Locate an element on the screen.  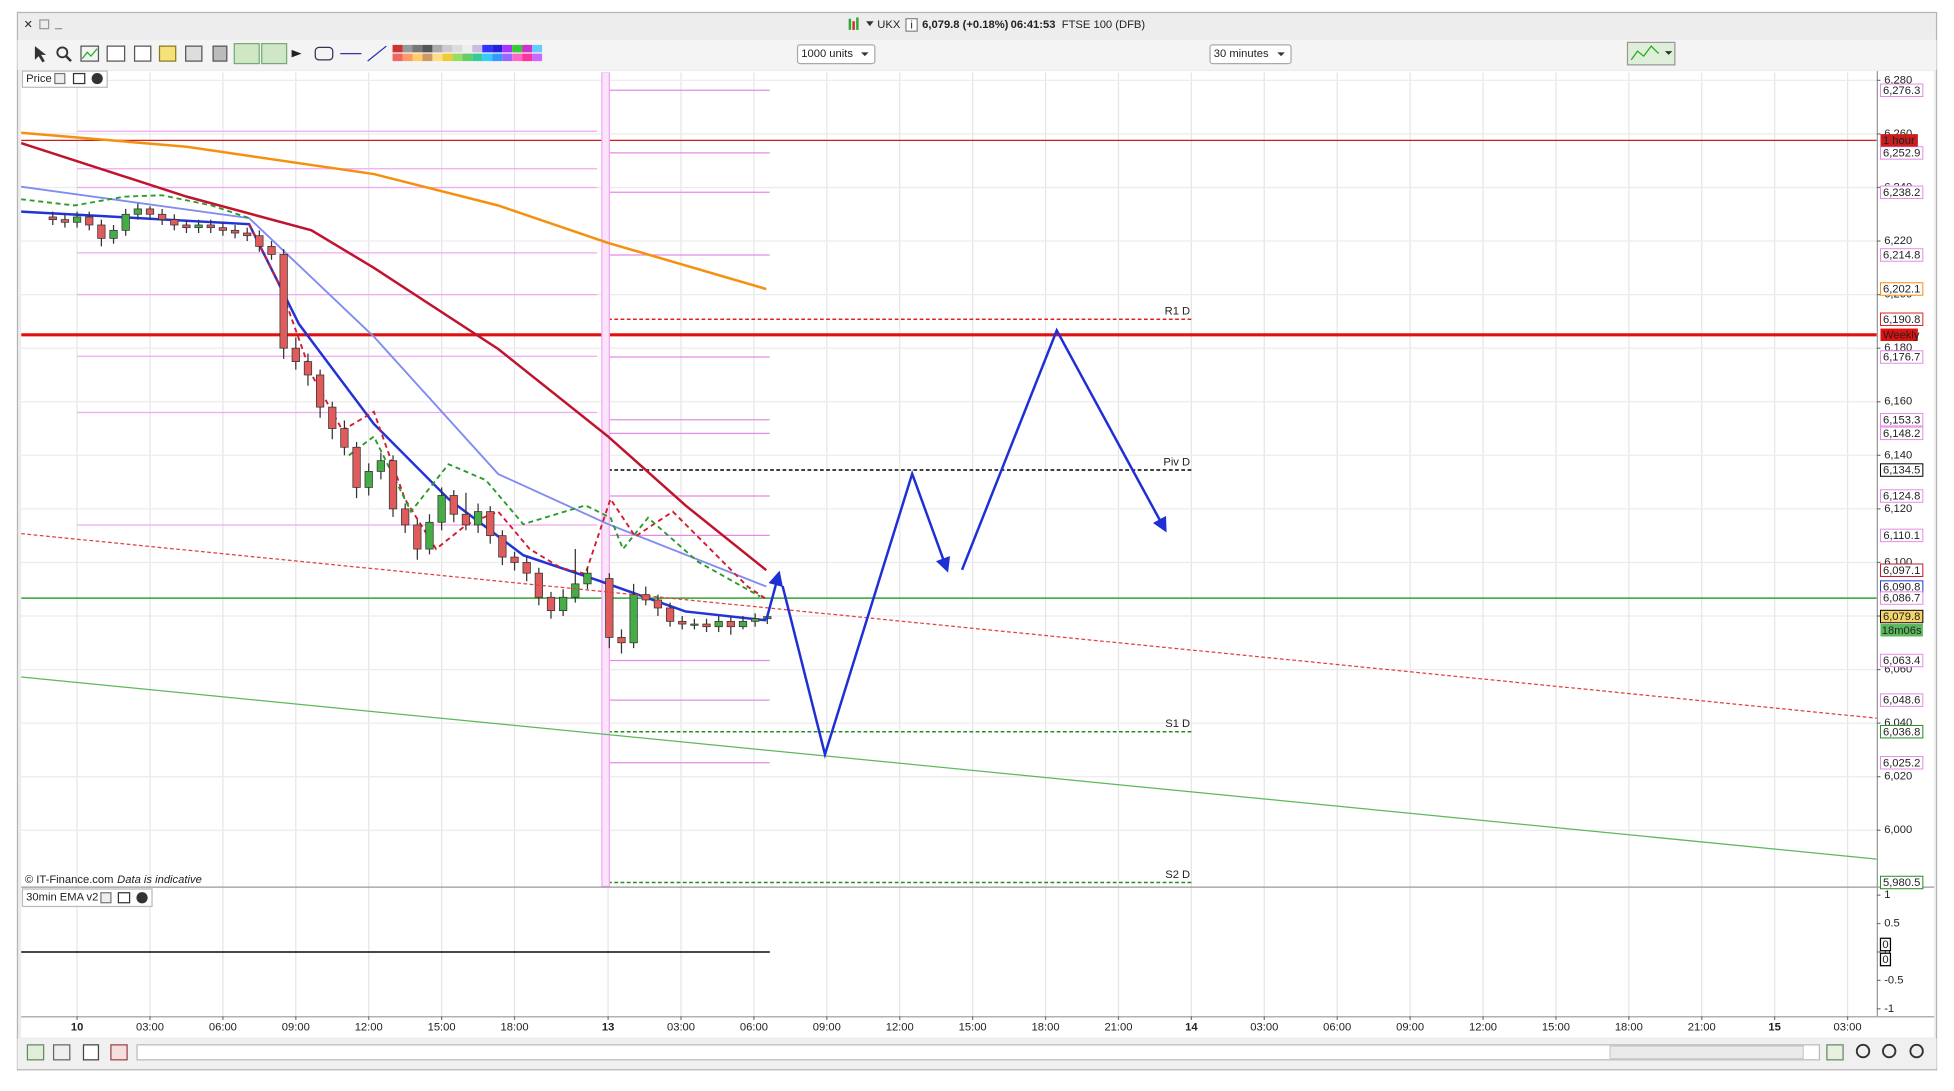
zoom-in-button is located at coordinates (1916, 1051).